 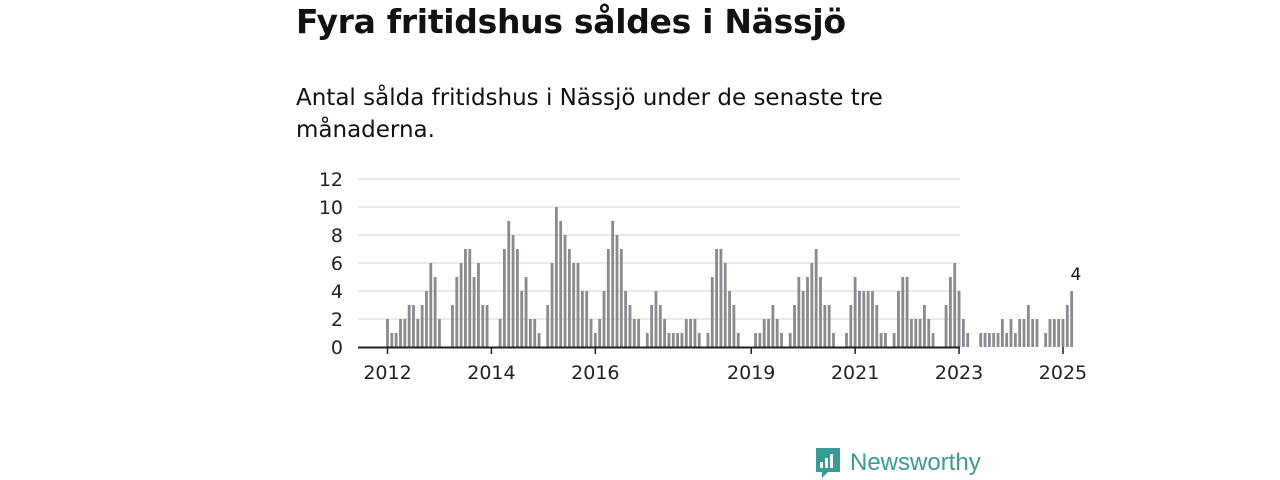 What do you see at coordinates (959, 373) in the screenshot?
I see `x-tick-label: 2023` at bounding box center [959, 373].